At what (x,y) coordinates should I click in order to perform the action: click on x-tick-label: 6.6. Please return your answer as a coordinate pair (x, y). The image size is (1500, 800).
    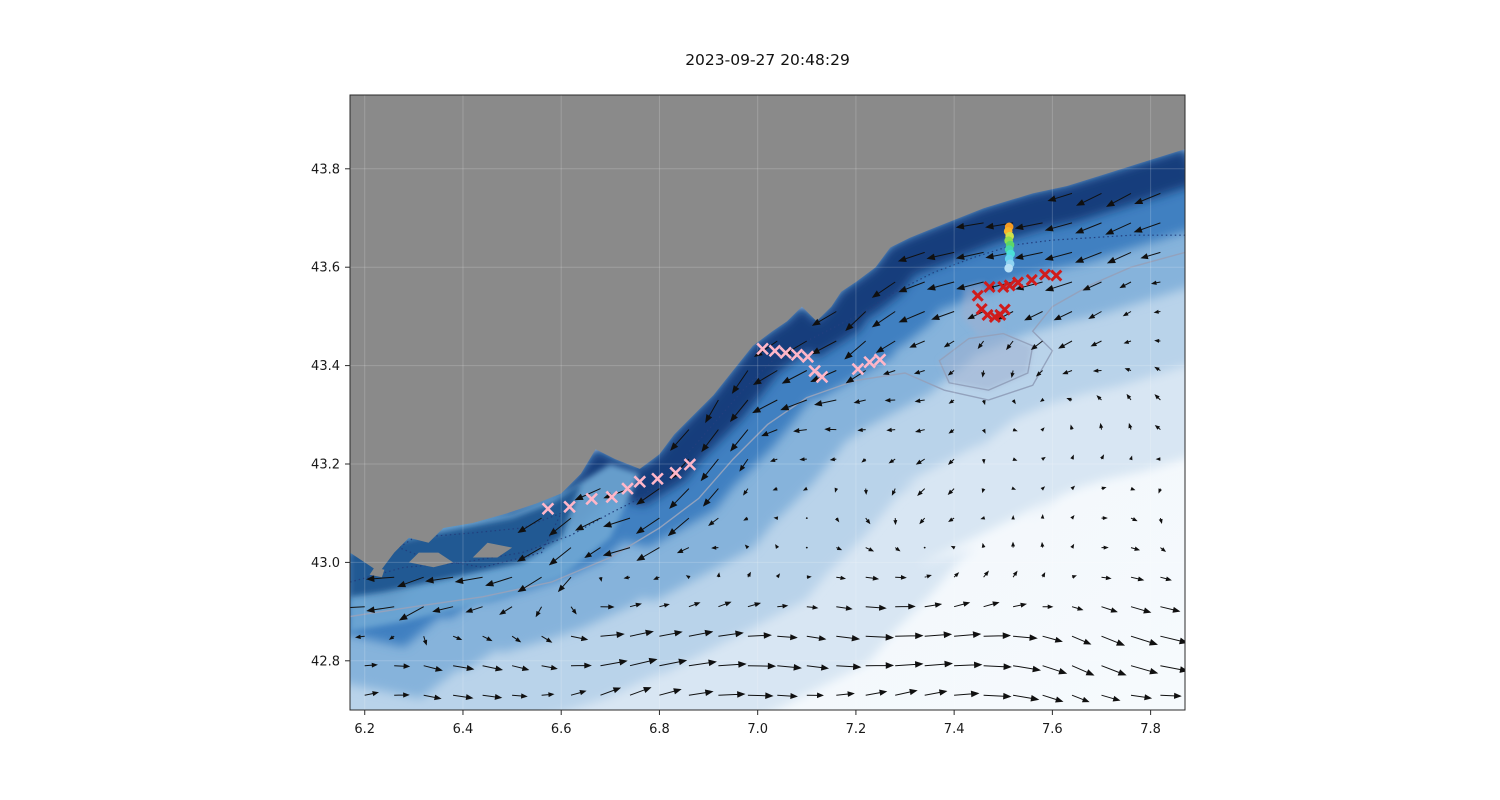
    Looking at the image, I should click on (561, 729).